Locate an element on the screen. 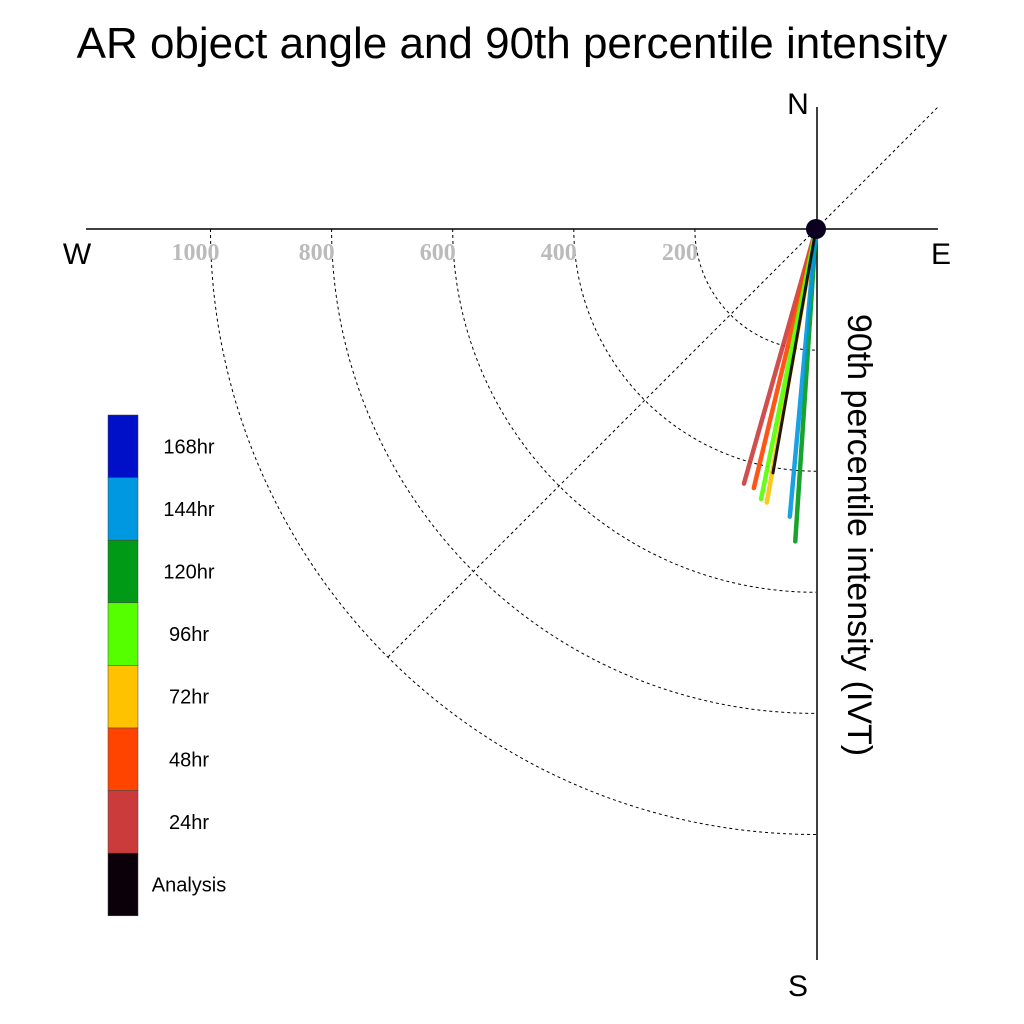  legend-label: 120hr is located at coordinates (188, 573).